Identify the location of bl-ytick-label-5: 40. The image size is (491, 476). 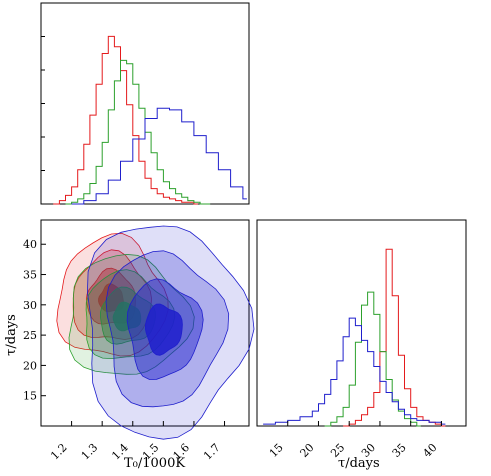
(30, 244).